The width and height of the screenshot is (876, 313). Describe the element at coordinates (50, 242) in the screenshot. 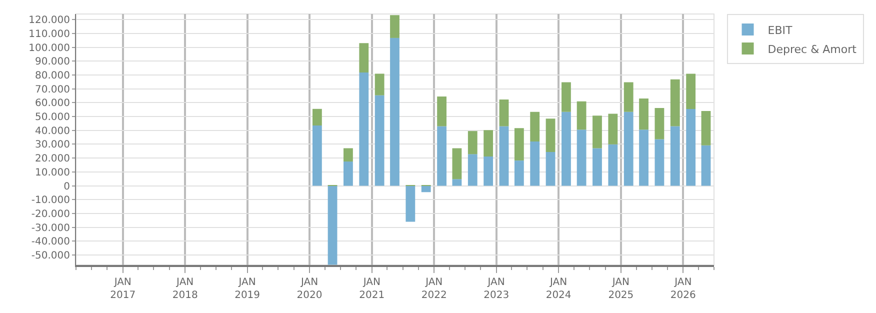

I see `y-tick-label: -40.000` at that location.